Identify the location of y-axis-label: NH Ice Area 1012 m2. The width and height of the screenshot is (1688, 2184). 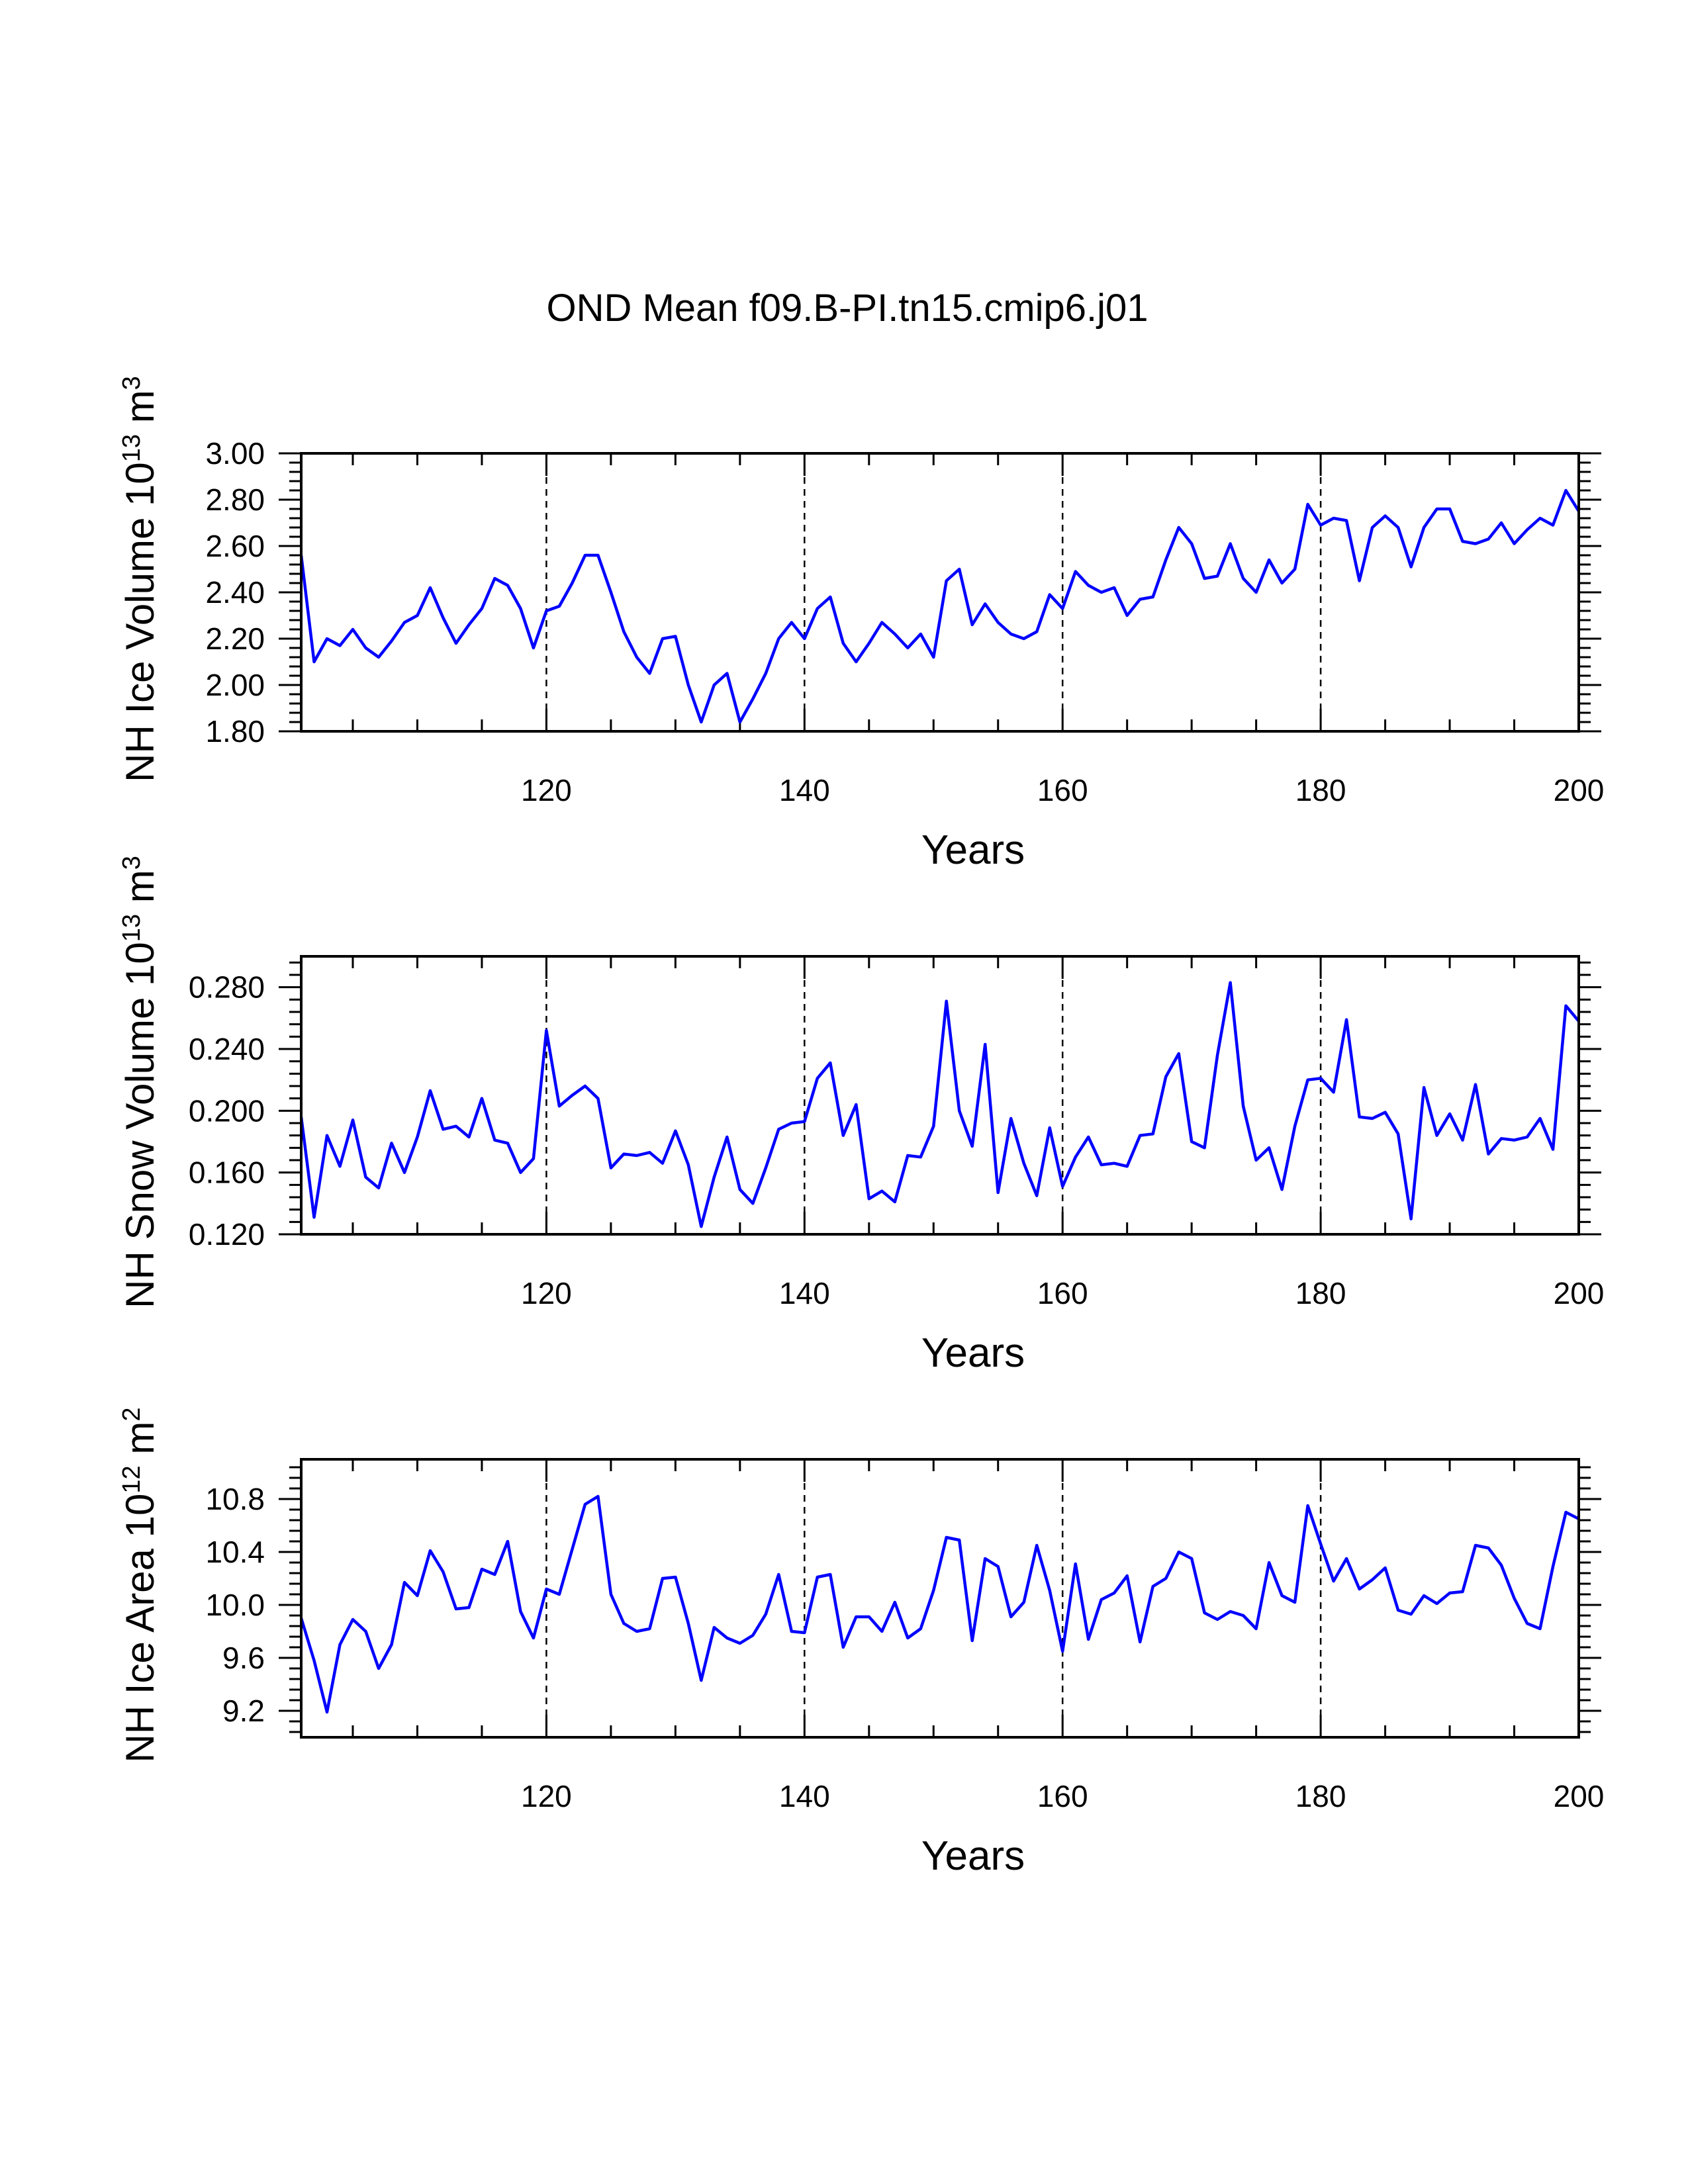
(140, 1585).